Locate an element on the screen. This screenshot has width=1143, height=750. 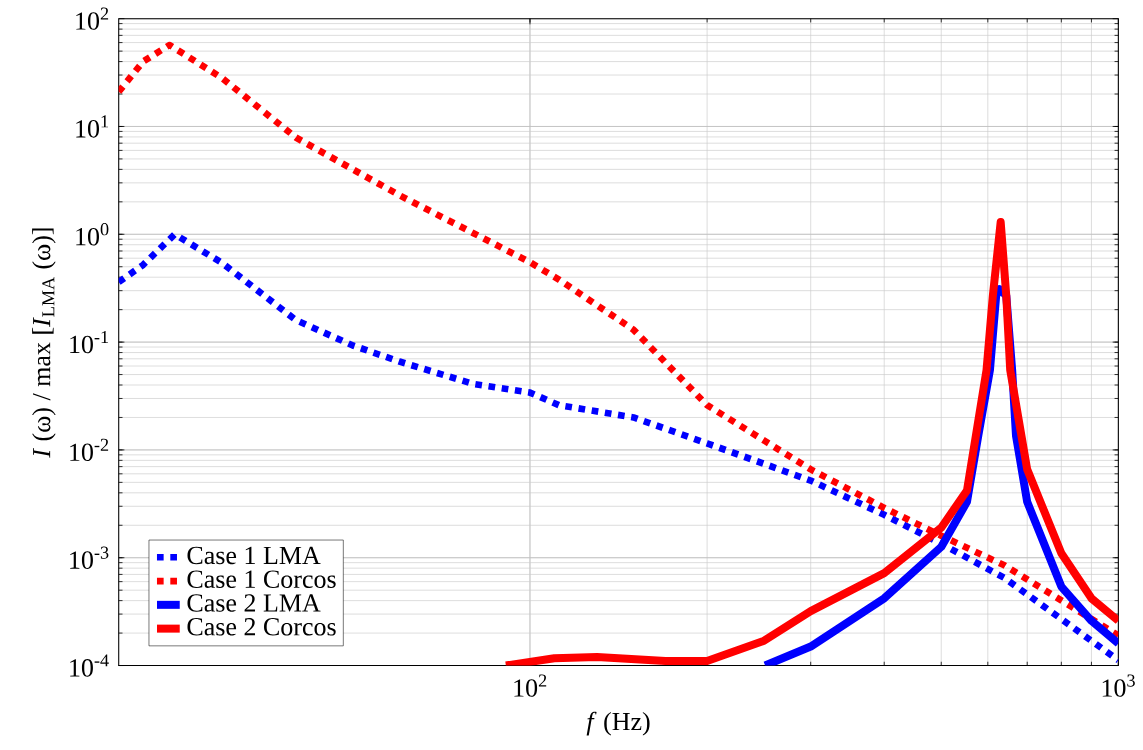
legend-label: Case 1 Corcos is located at coordinates (261, 579).